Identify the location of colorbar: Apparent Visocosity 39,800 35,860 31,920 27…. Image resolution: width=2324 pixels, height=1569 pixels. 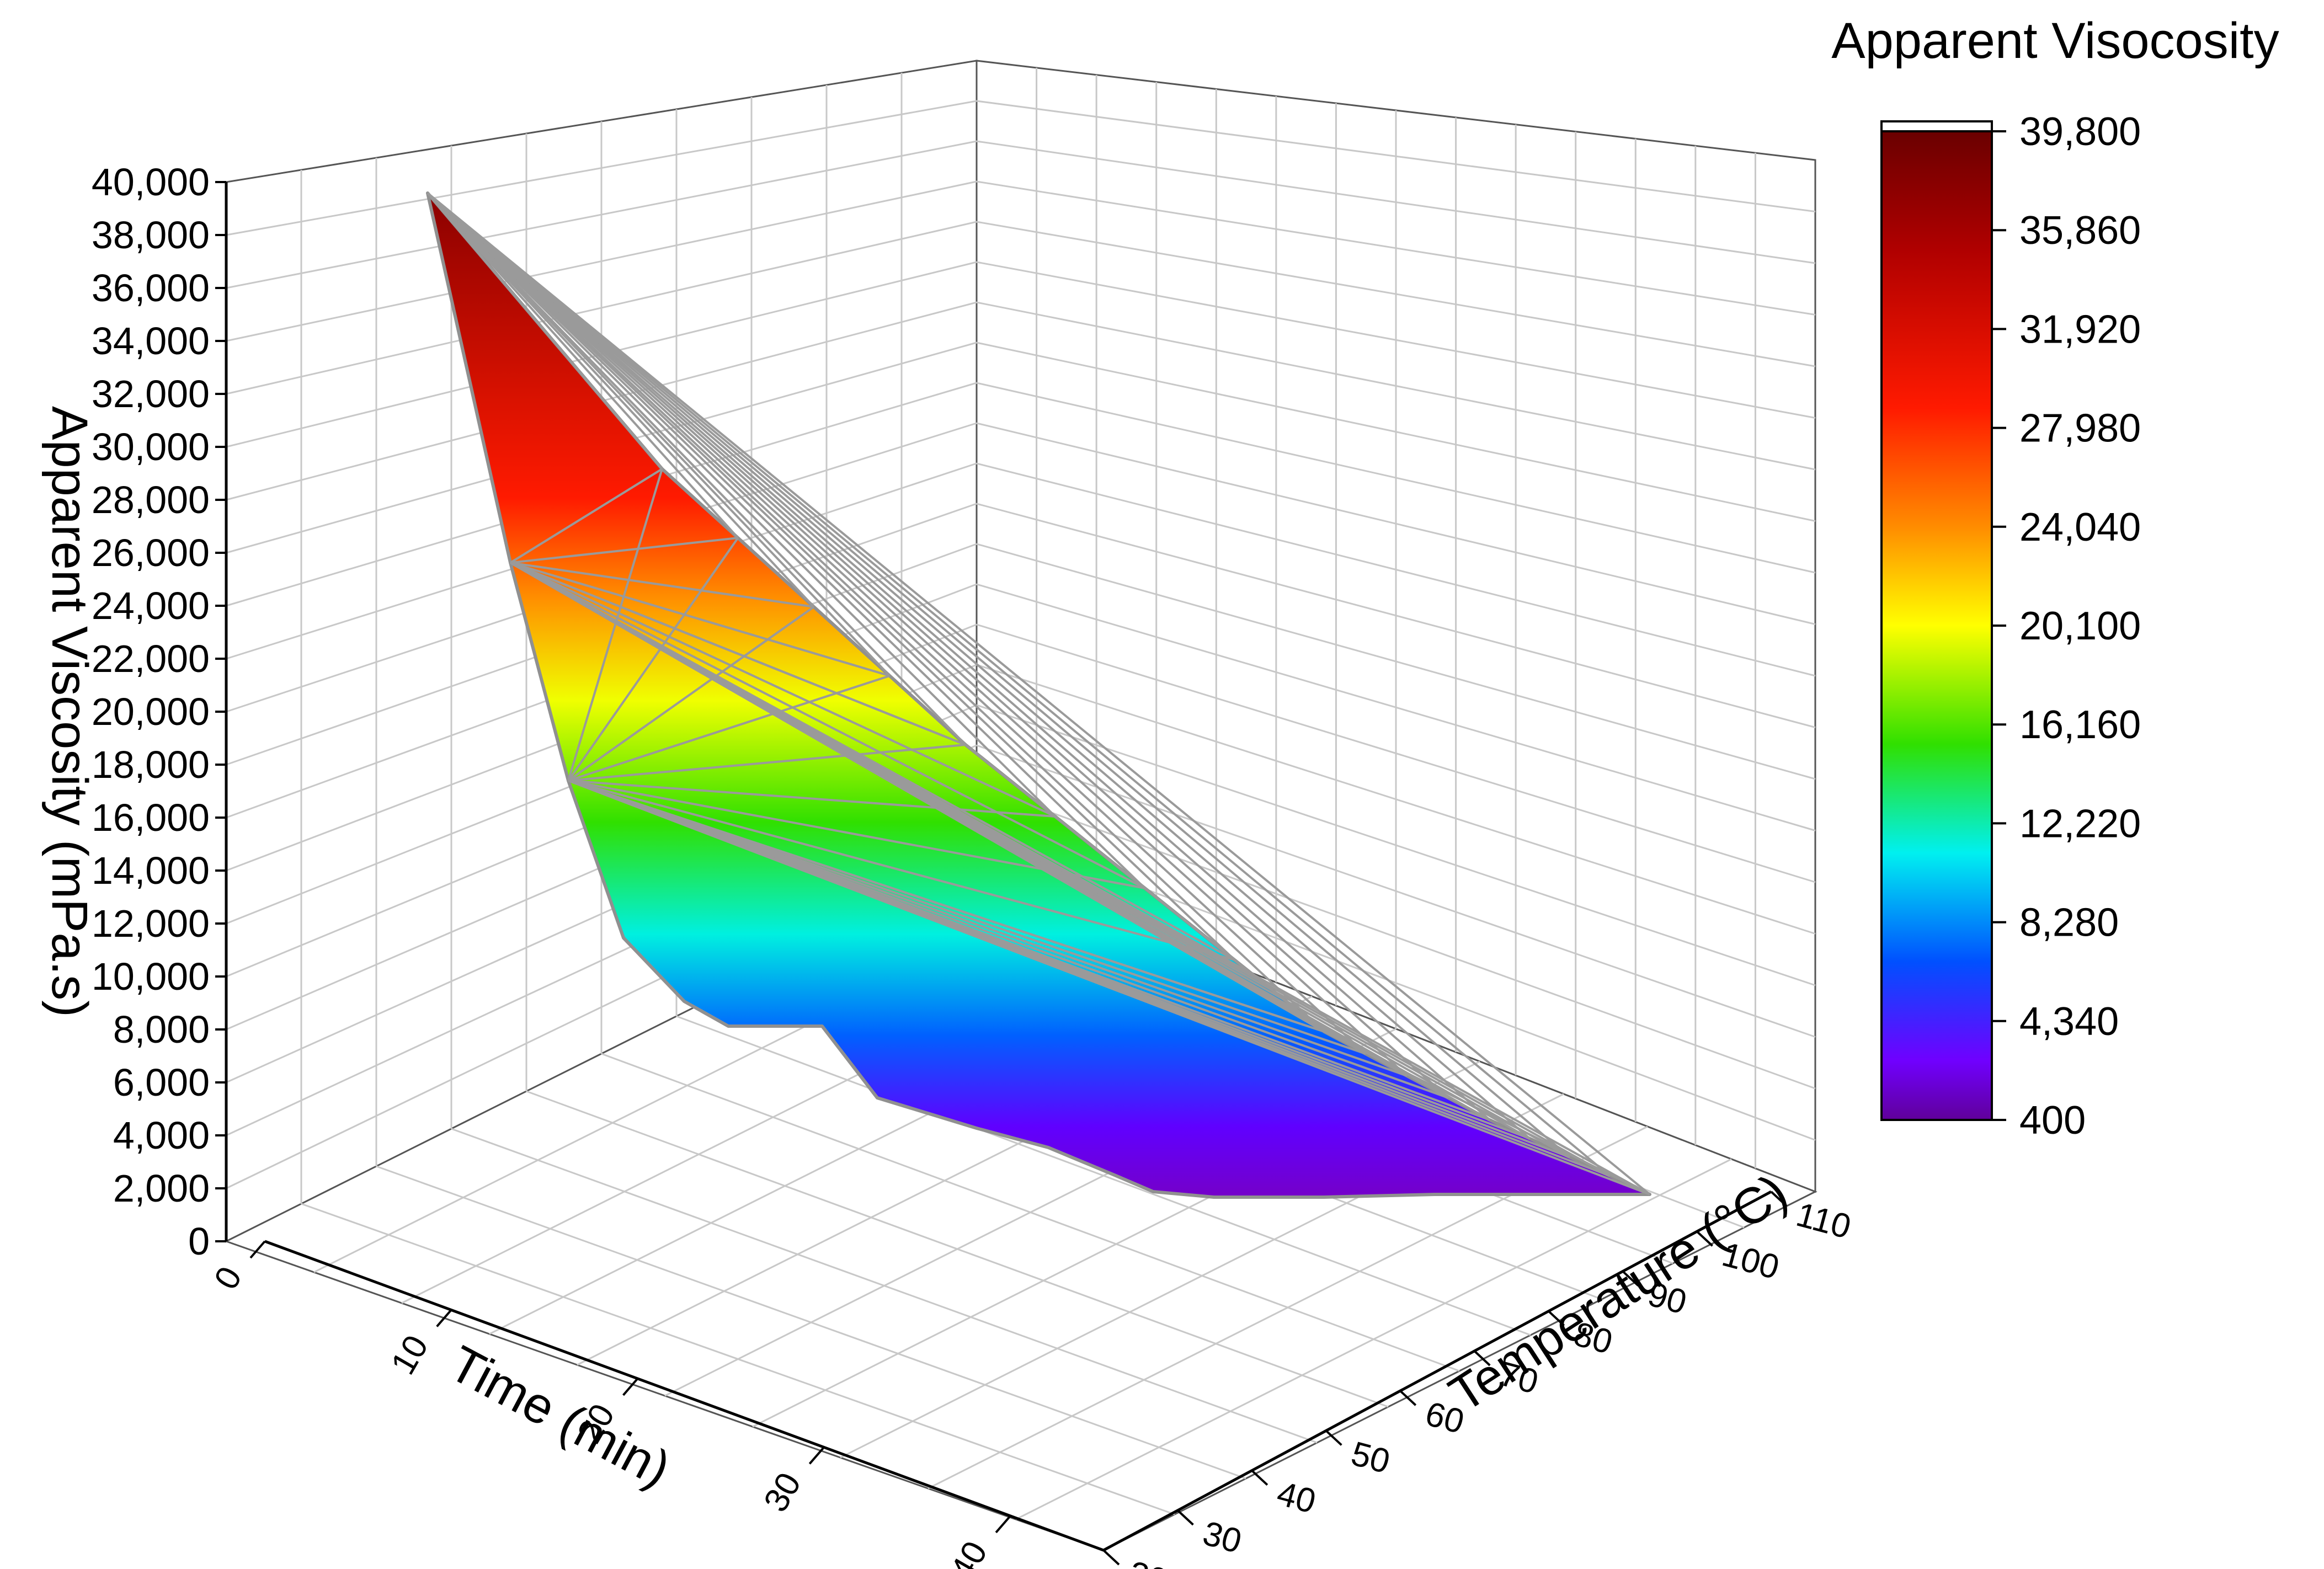
(2055, 578).